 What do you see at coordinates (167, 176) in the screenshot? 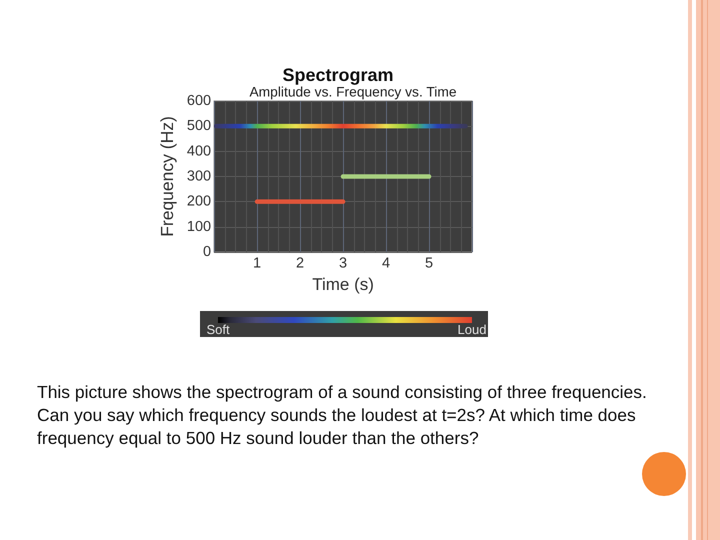
I see `y-axis-title: Frequency (Hz)` at bounding box center [167, 176].